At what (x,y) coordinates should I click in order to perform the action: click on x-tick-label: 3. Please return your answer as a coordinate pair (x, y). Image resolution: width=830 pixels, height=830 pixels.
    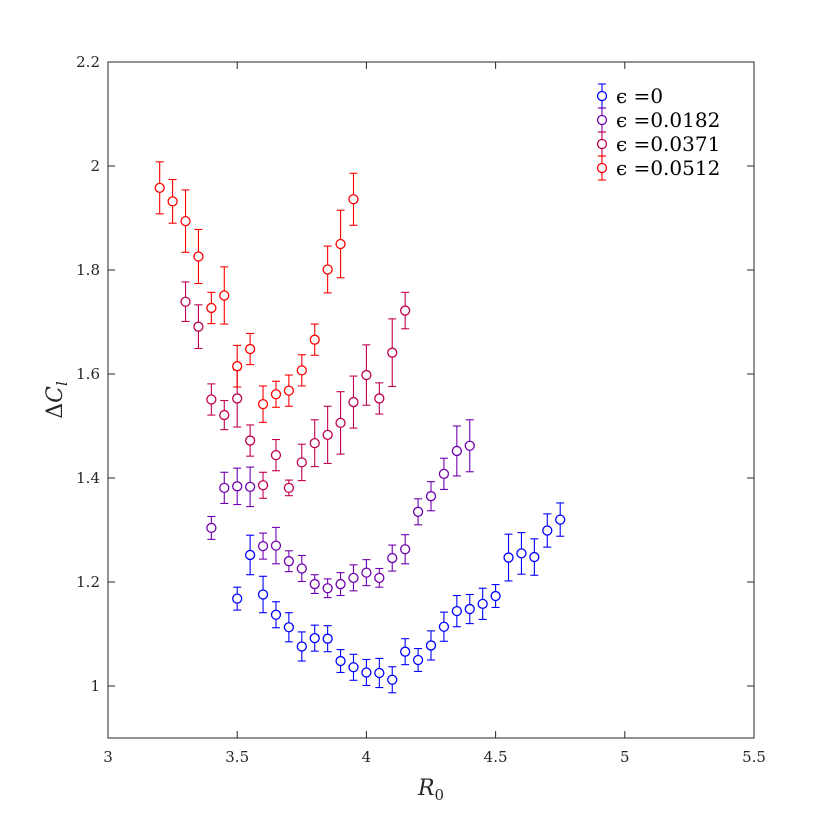
    Looking at the image, I should click on (108, 757).